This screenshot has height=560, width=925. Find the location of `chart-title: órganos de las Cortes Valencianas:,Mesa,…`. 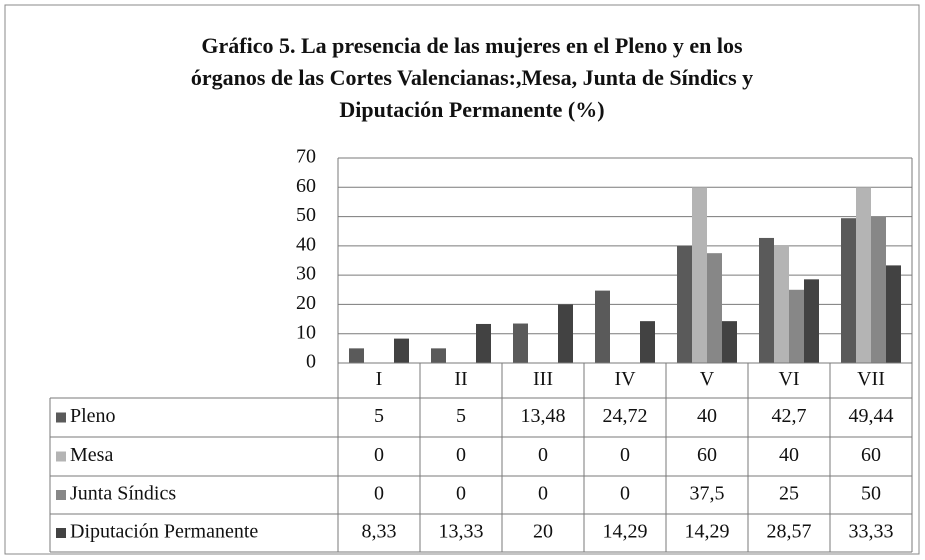

chart-title: órganos de las Cortes Valencianas:,Mesa,… is located at coordinates (472, 77).